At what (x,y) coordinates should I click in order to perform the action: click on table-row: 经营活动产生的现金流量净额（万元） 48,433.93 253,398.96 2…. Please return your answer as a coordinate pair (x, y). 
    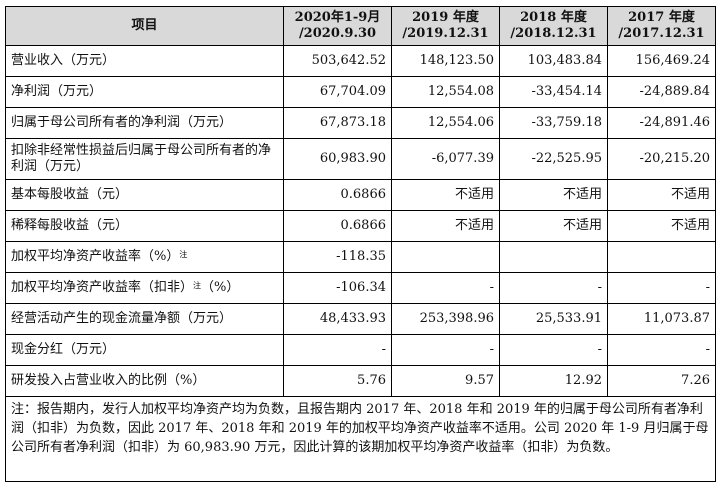
    Looking at the image, I should click on (360, 319).